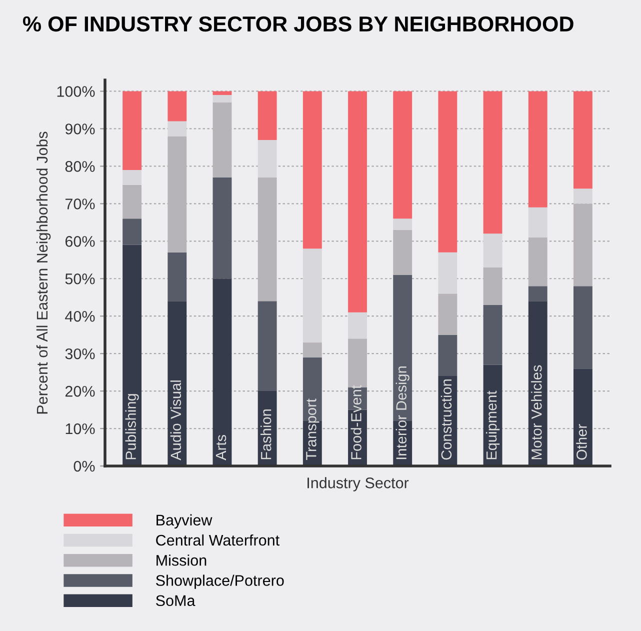 Image resolution: width=641 pixels, height=631 pixels. I want to click on legend-label: SoMa, so click(176, 600).